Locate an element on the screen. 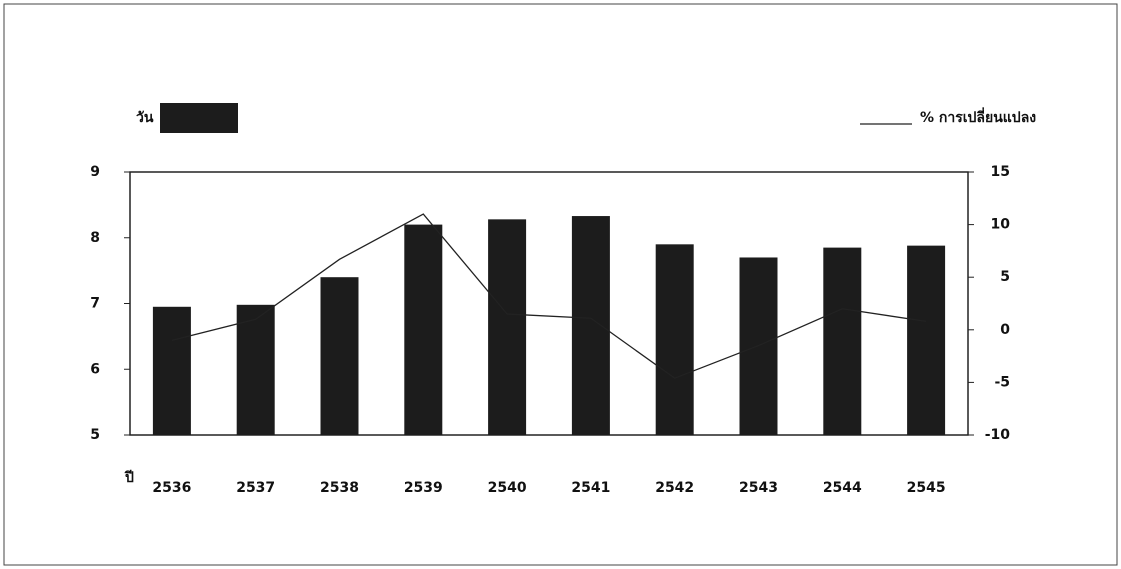  x-tick-label: 2543 is located at coordinates (758, 488).